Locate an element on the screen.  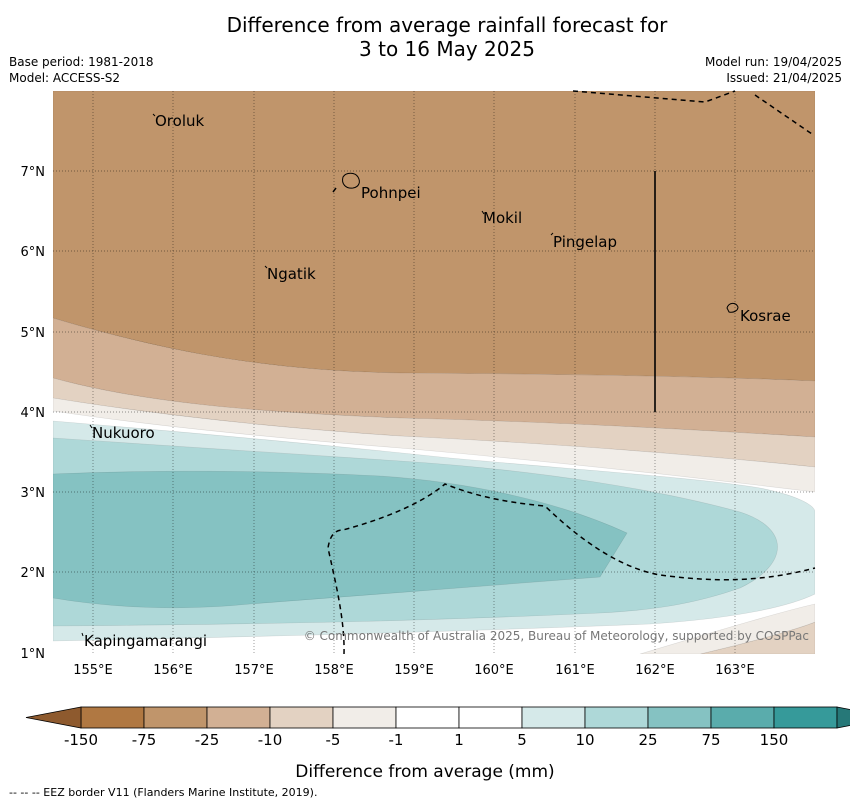
lon-tick: 162°E is located at coordinates (655, 670).